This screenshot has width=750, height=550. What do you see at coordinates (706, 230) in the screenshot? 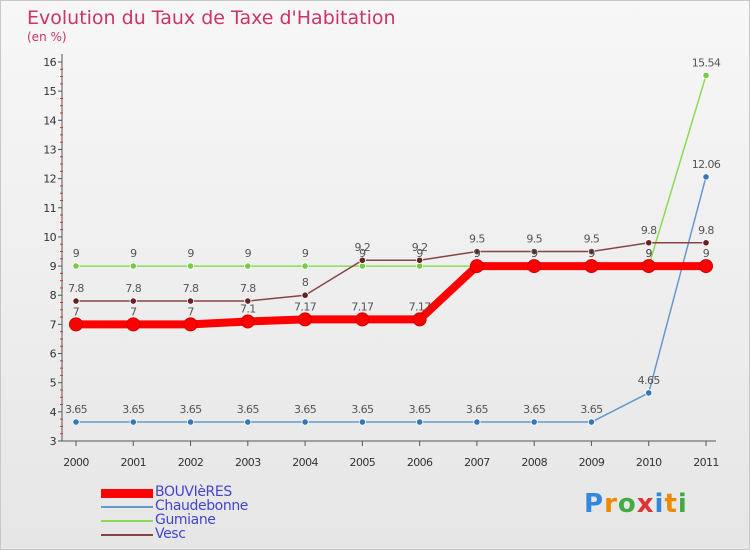
I see `data-label: 9.8` at bounding box center [706, 230].